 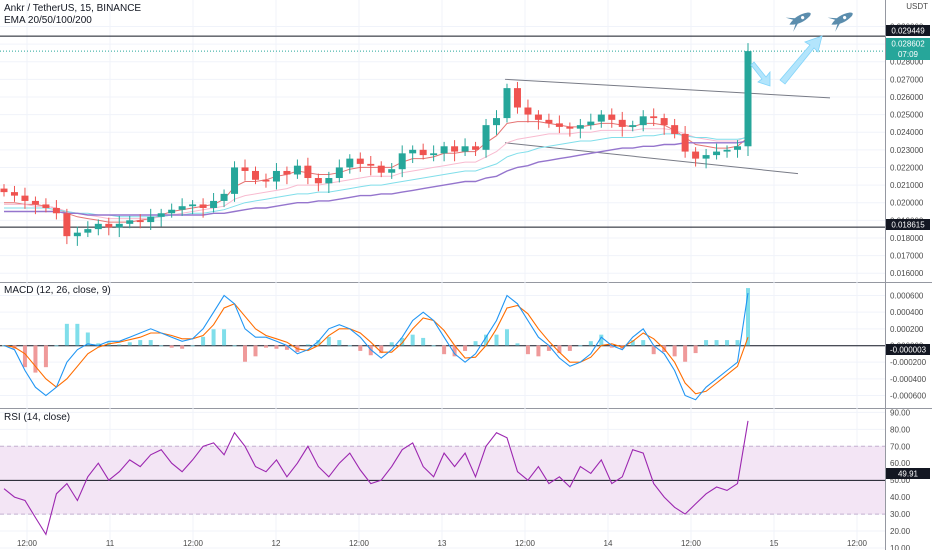 What do you see at coordinates (801, 60) in the screenshot?
I see `up-arrow-annotation` at bounding box center [801, 60].